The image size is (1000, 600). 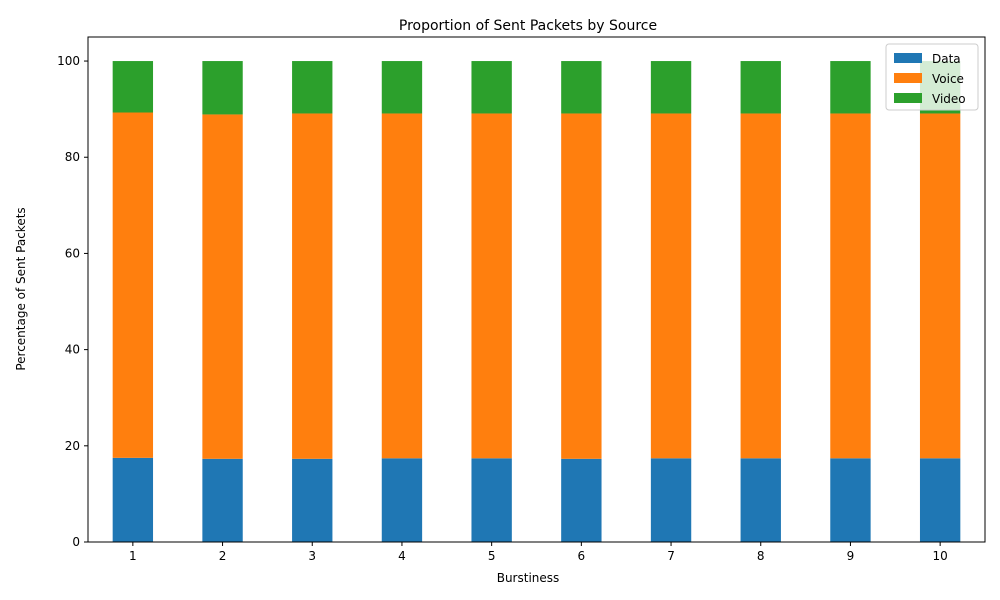 I want to click on legend-label-data: Data, so click(x=946, y=59).